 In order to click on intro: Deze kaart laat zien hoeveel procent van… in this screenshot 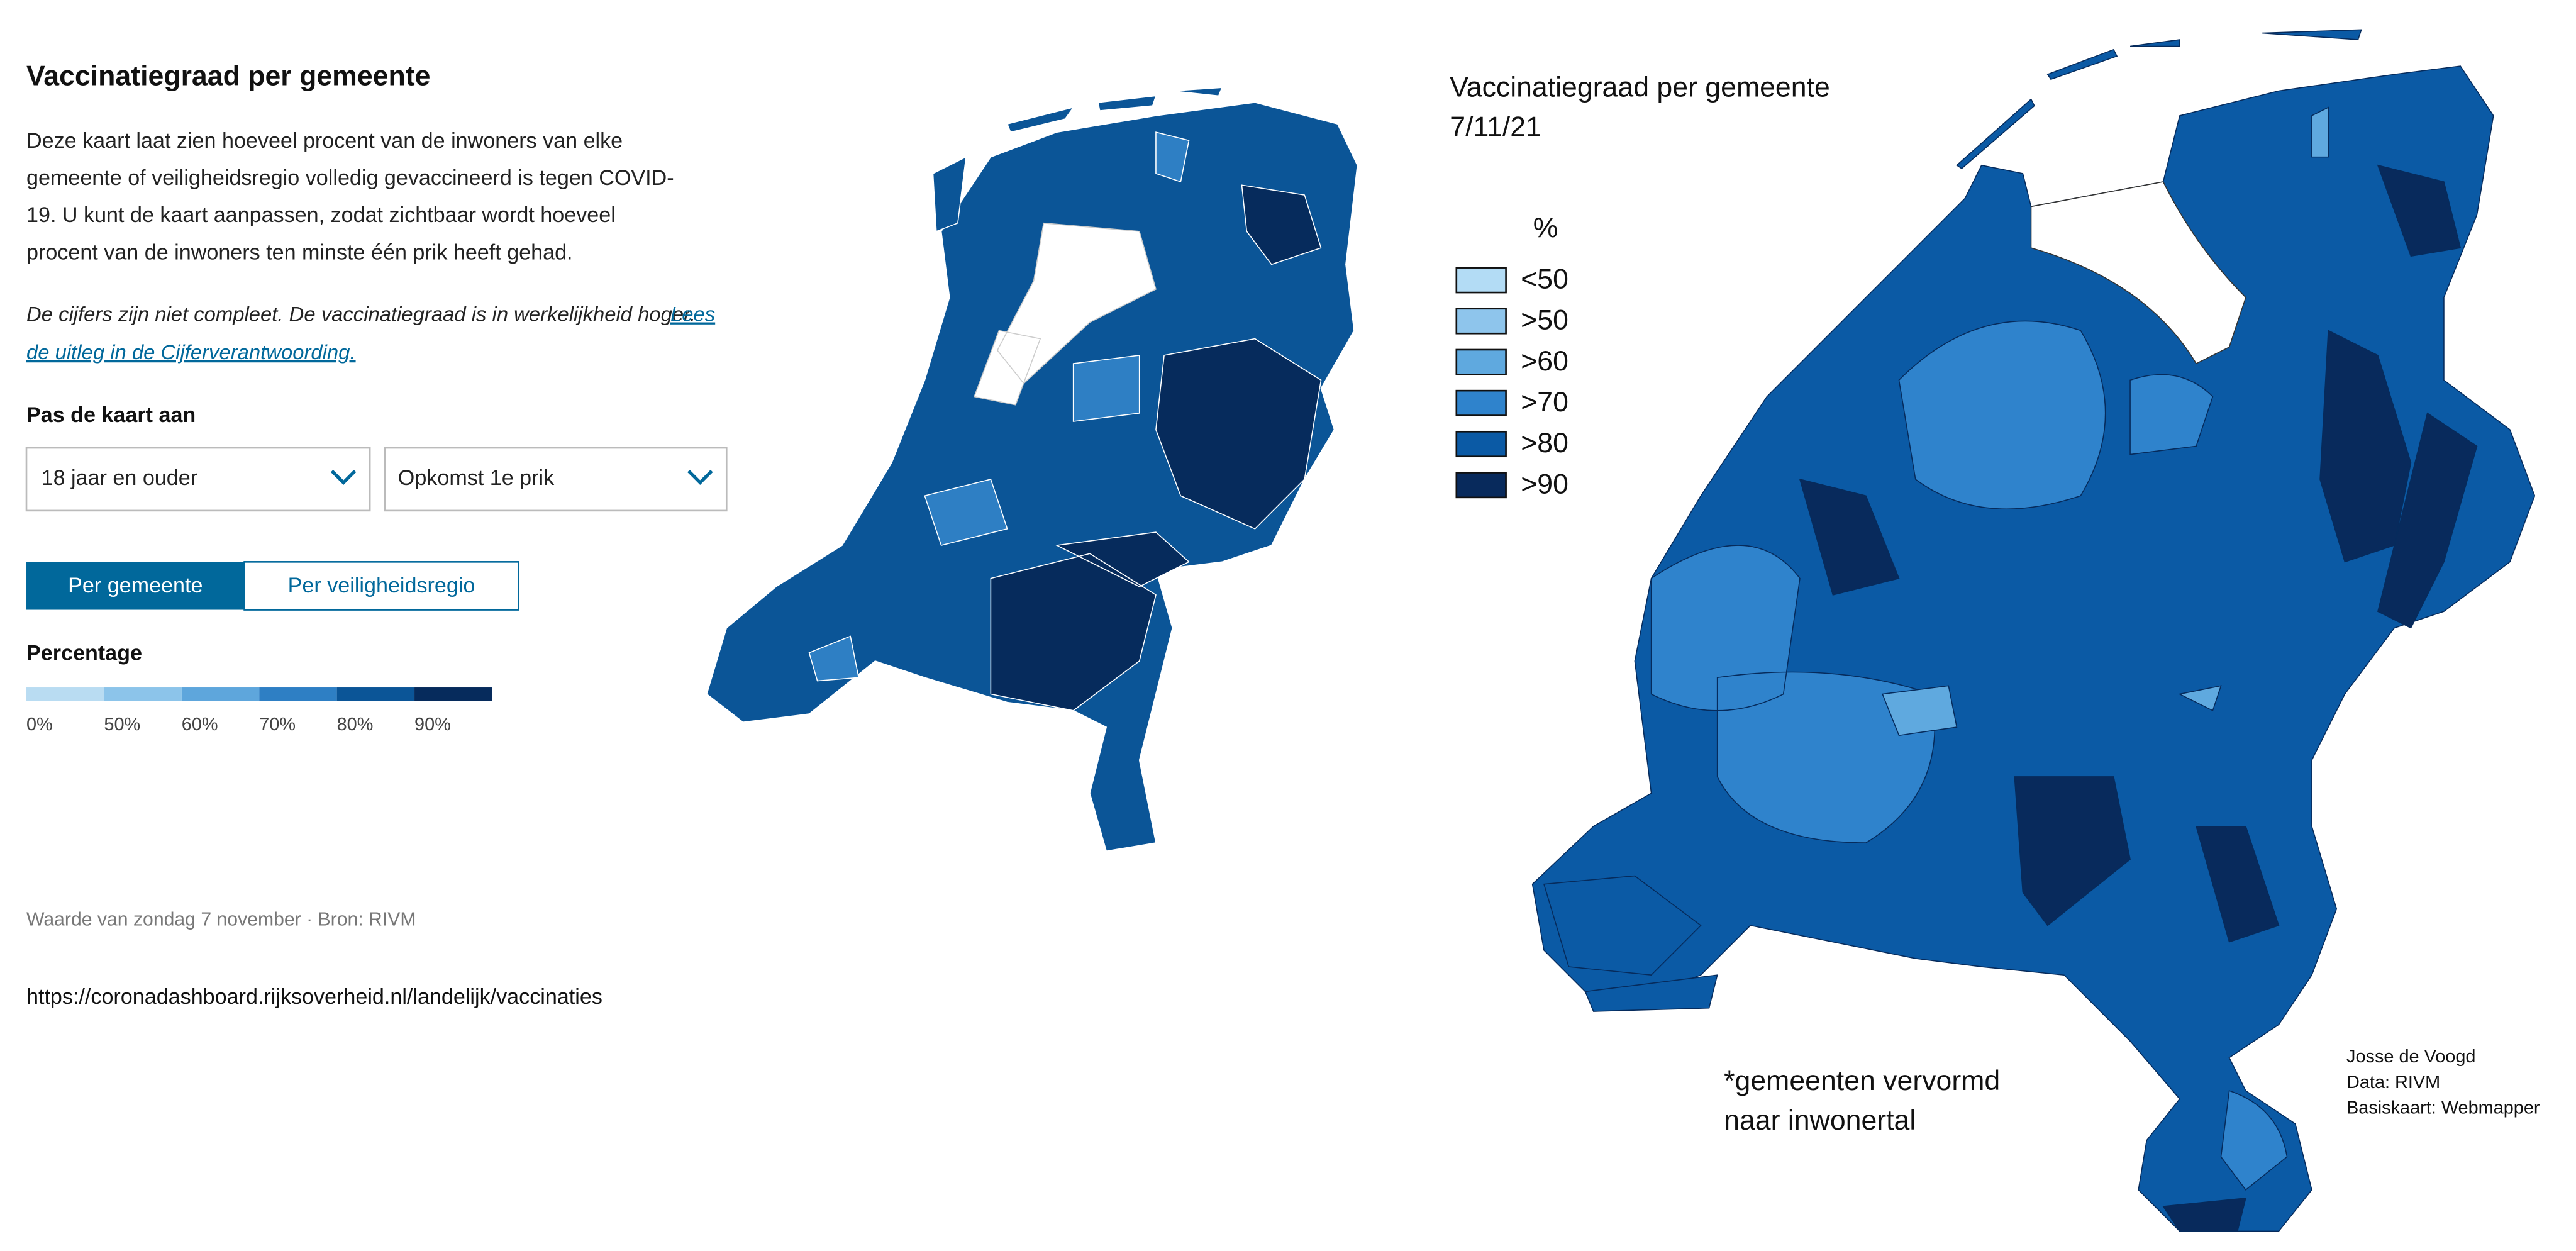, I will do `click(350, 196)`.